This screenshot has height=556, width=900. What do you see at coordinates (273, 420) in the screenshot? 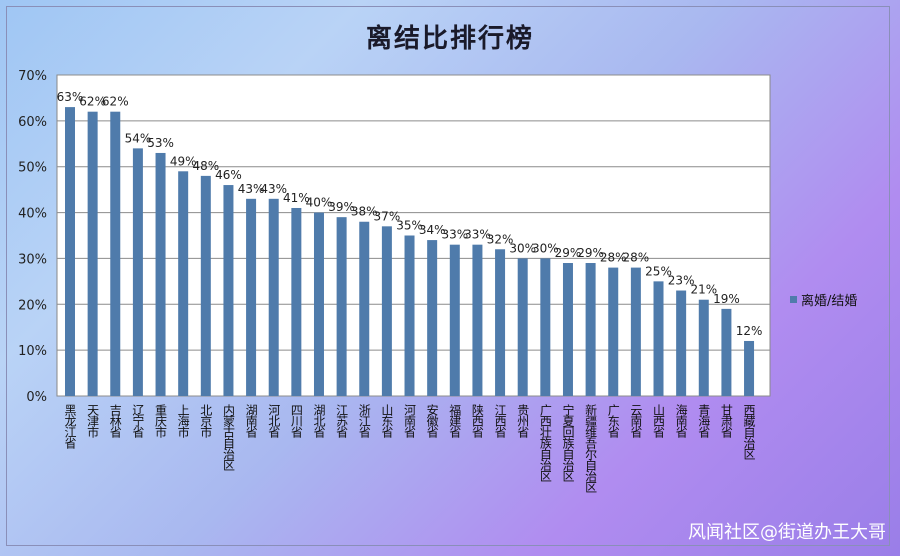
I see `x-tick-label: 河北省` at bounding box center [273, 420].